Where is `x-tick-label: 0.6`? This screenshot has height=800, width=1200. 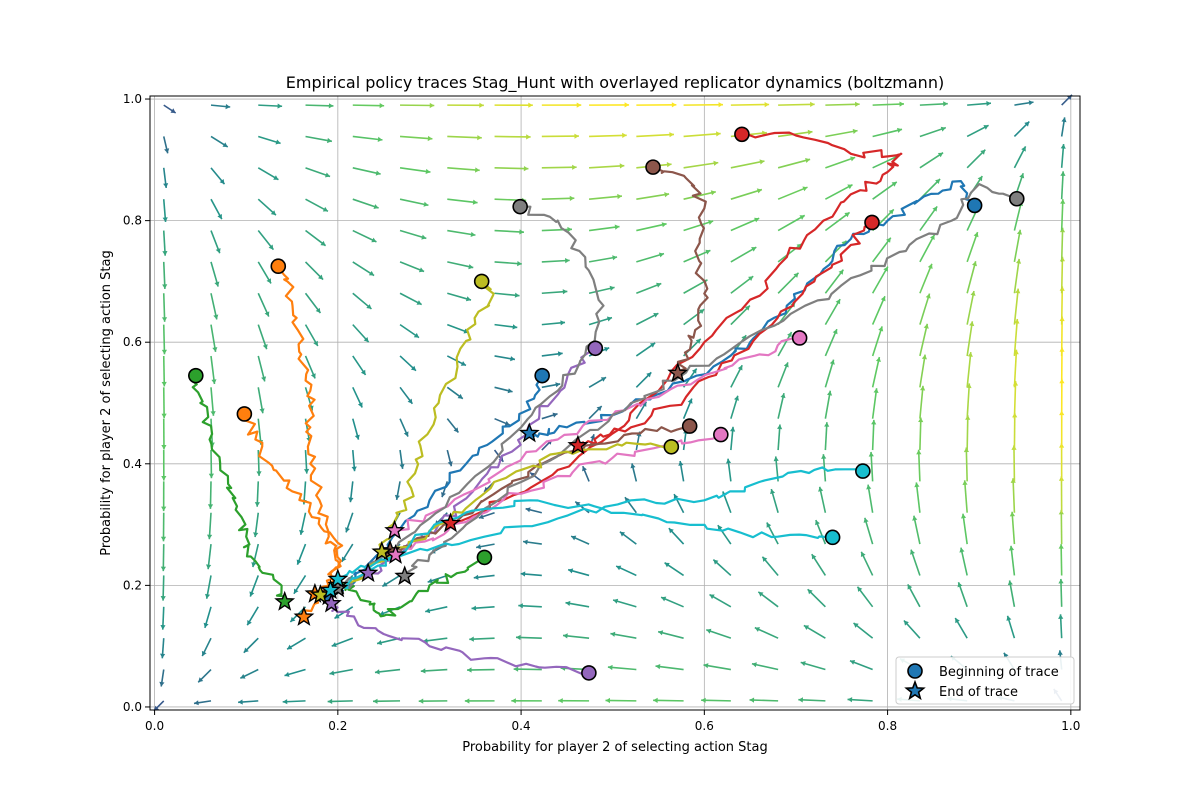 x-tick-label: 0.6 is located at coordinates (704, 726).